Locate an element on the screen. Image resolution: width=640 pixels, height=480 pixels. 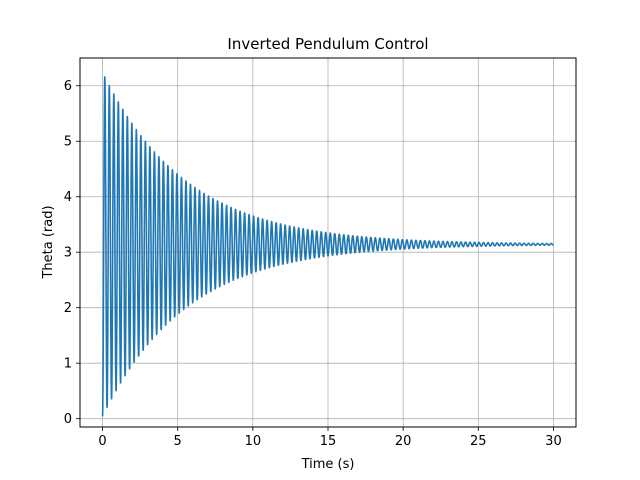
x-tick-label: 30 is located at coordinates (553, 441).